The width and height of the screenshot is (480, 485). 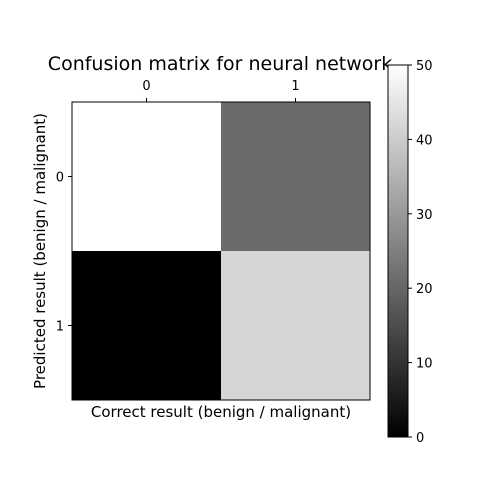 What do you see at coordinates (220, 64) in the screenshot?
I see `chart-title: Confusion matrix for neural network` at bounding box center [220, 64].